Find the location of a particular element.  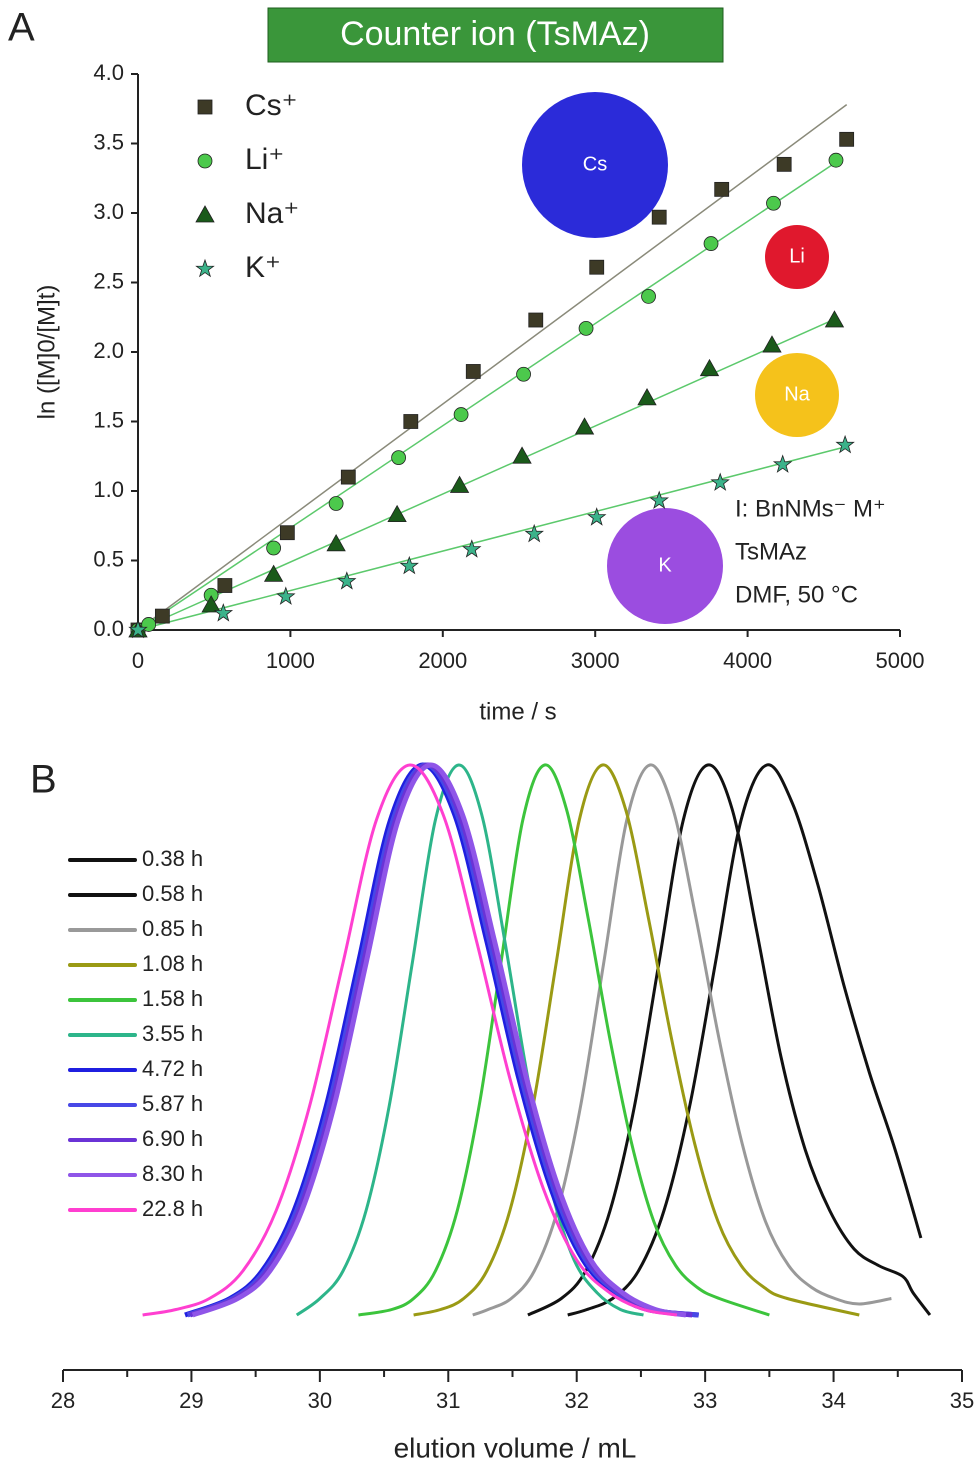

x-tick-label: 5000 is located at coordinates (900, 660).